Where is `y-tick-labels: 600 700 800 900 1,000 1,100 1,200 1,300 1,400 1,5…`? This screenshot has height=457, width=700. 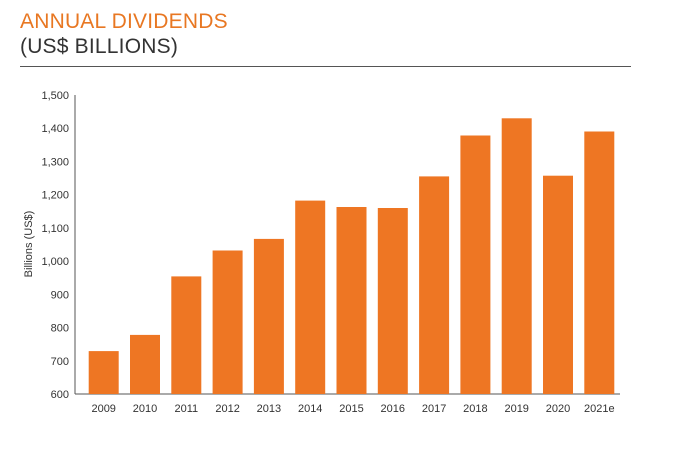
y-tick-labels: 600 700 800 900 1,000 1,100 1,200 1,300 1,400 1,5… is located at coordinates (55, 245).